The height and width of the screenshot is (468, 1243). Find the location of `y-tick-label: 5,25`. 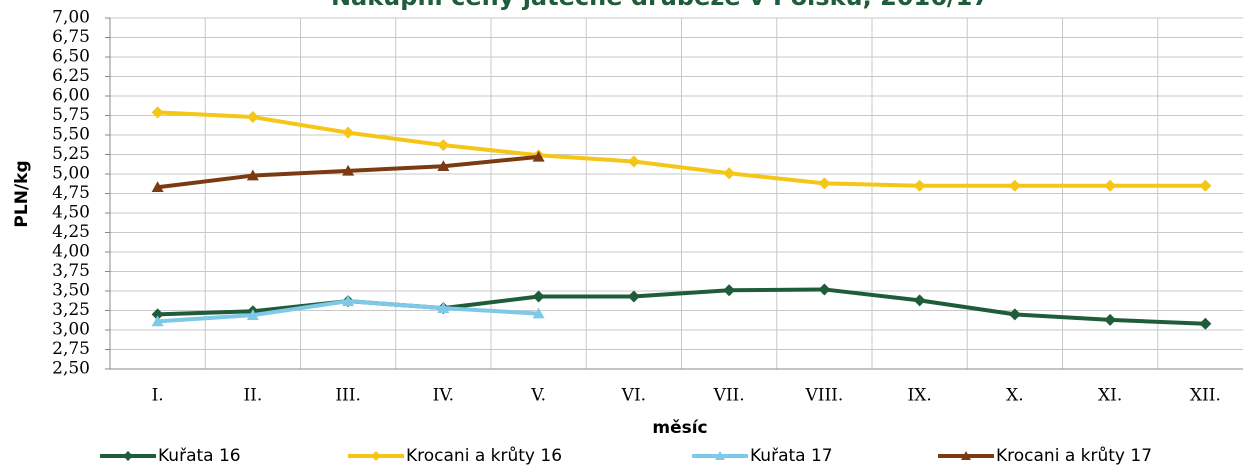

y-tick-label: 5,25 is located at coordinates (71, 154).